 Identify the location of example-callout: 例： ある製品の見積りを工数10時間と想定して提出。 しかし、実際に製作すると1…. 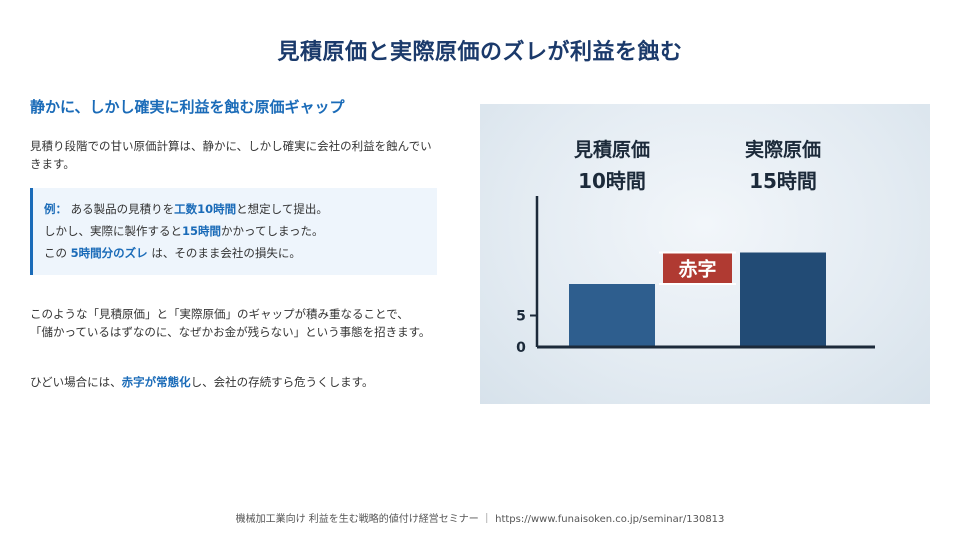
(233, 231).